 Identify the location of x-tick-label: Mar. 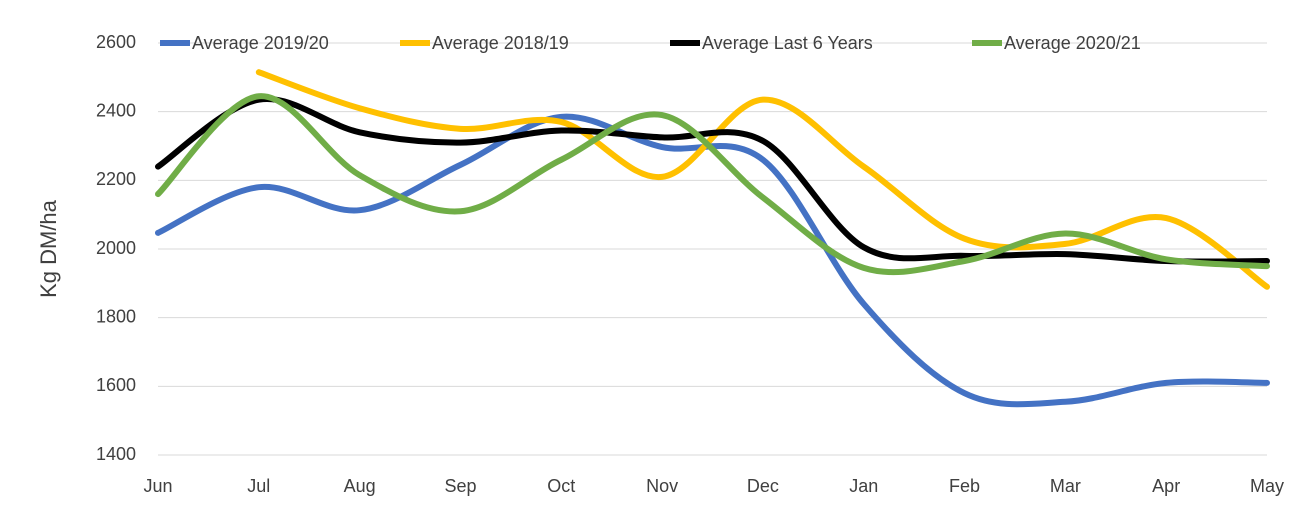
(1065, 486).